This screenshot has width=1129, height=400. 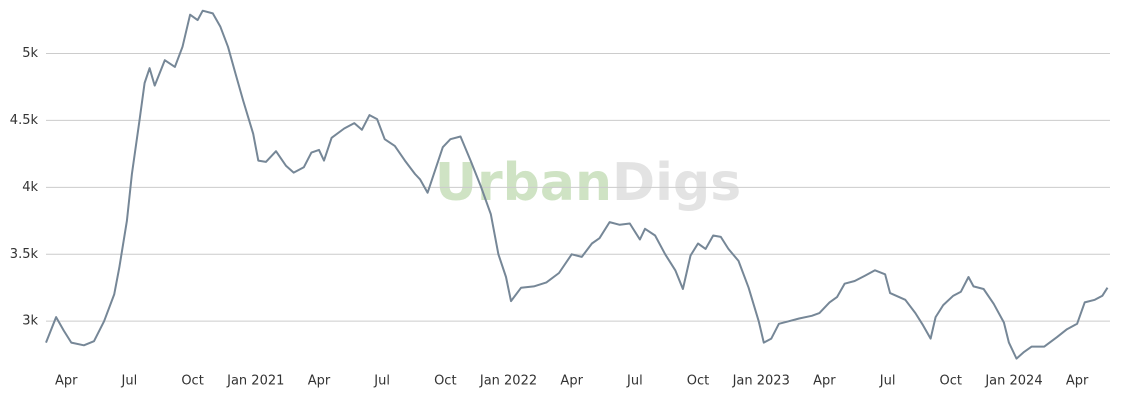 I want to click on y-tick-label: 3.5k, so click(x=24, y=254).